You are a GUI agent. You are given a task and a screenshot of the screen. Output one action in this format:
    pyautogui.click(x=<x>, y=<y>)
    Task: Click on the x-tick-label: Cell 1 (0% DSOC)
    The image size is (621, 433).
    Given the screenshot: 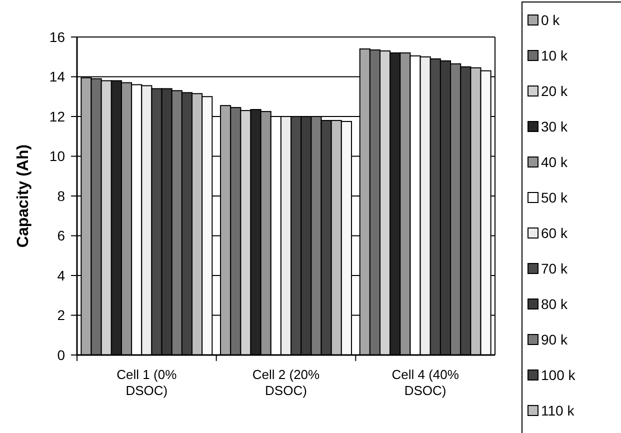 What is the action you would take?
    pyautogui.click(x=147, y=382)
    